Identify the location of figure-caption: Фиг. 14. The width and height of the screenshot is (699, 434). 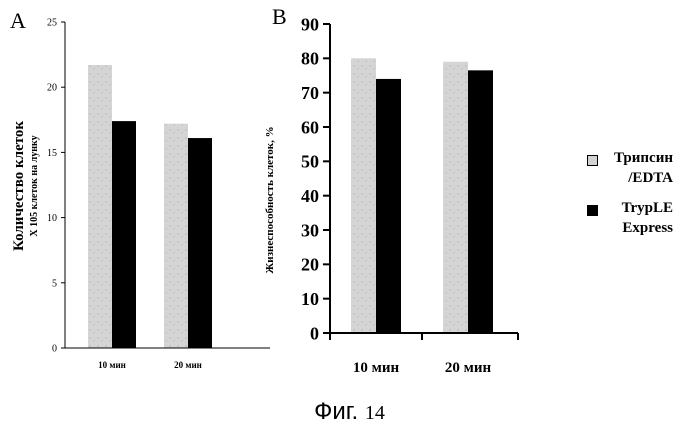
(349, 412).